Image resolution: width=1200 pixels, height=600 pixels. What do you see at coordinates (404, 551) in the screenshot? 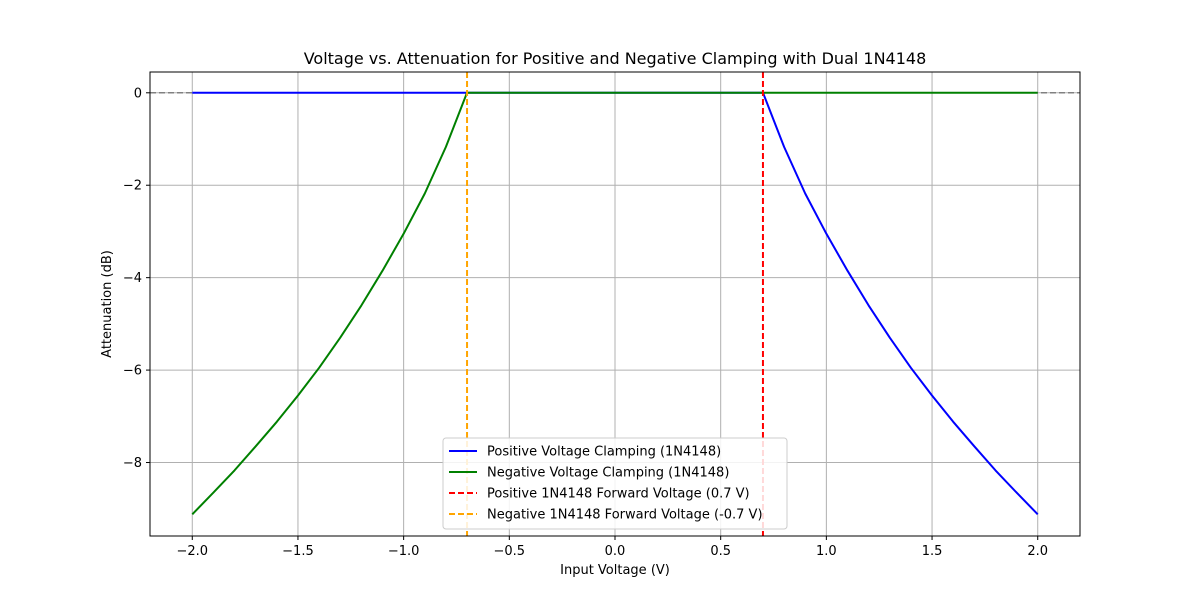
I see `x-tick-label: −1.0` at bounding box center [404, 551].